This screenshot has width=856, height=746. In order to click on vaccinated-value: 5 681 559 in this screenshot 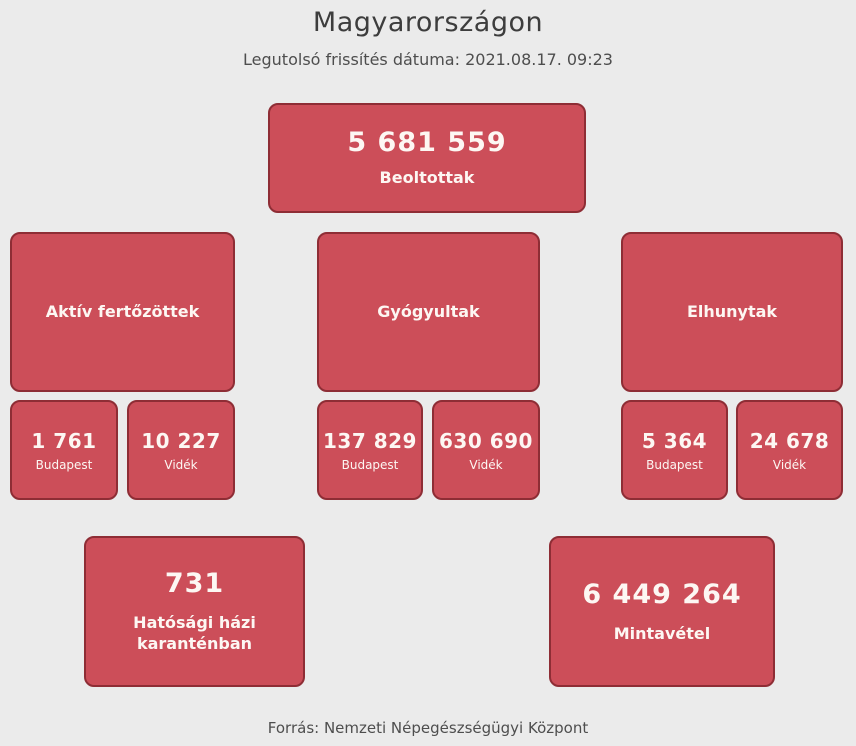, I will do `click(427, 143)`.